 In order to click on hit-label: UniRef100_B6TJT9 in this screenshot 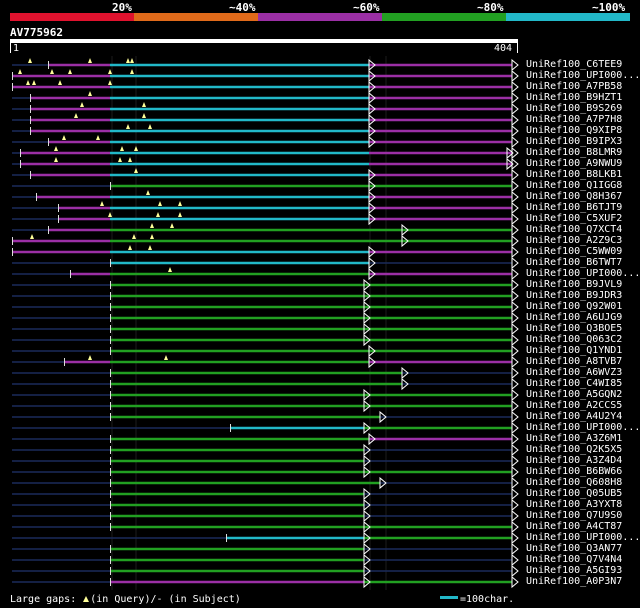, I will do `click(574, 207)`.